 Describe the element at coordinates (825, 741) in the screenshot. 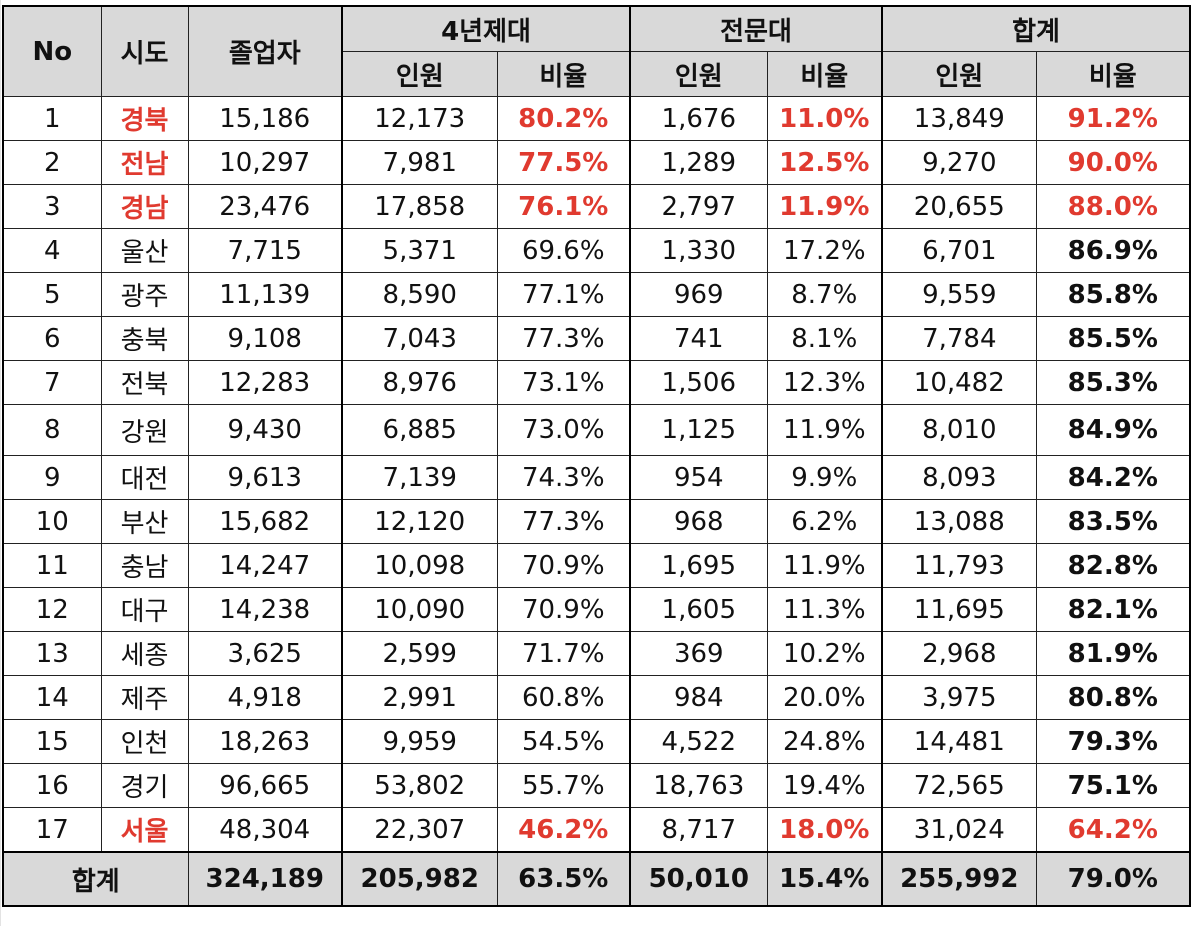

I see `cell-jc-ratio: 24.8%` at that location.